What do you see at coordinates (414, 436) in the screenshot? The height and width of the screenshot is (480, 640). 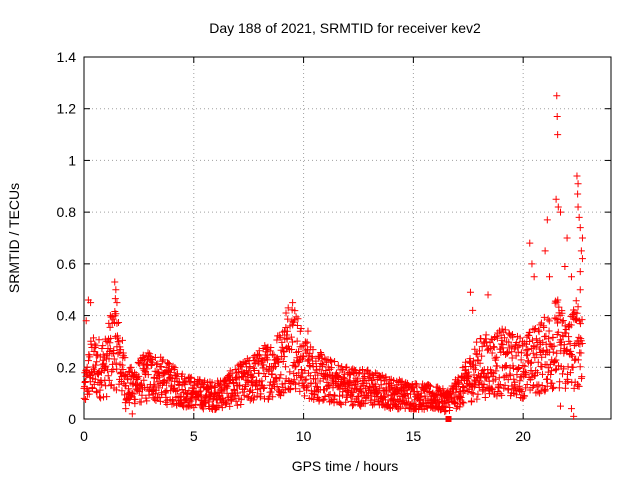 I see `x-tick-label: 15` at bounding box center [414, 436].